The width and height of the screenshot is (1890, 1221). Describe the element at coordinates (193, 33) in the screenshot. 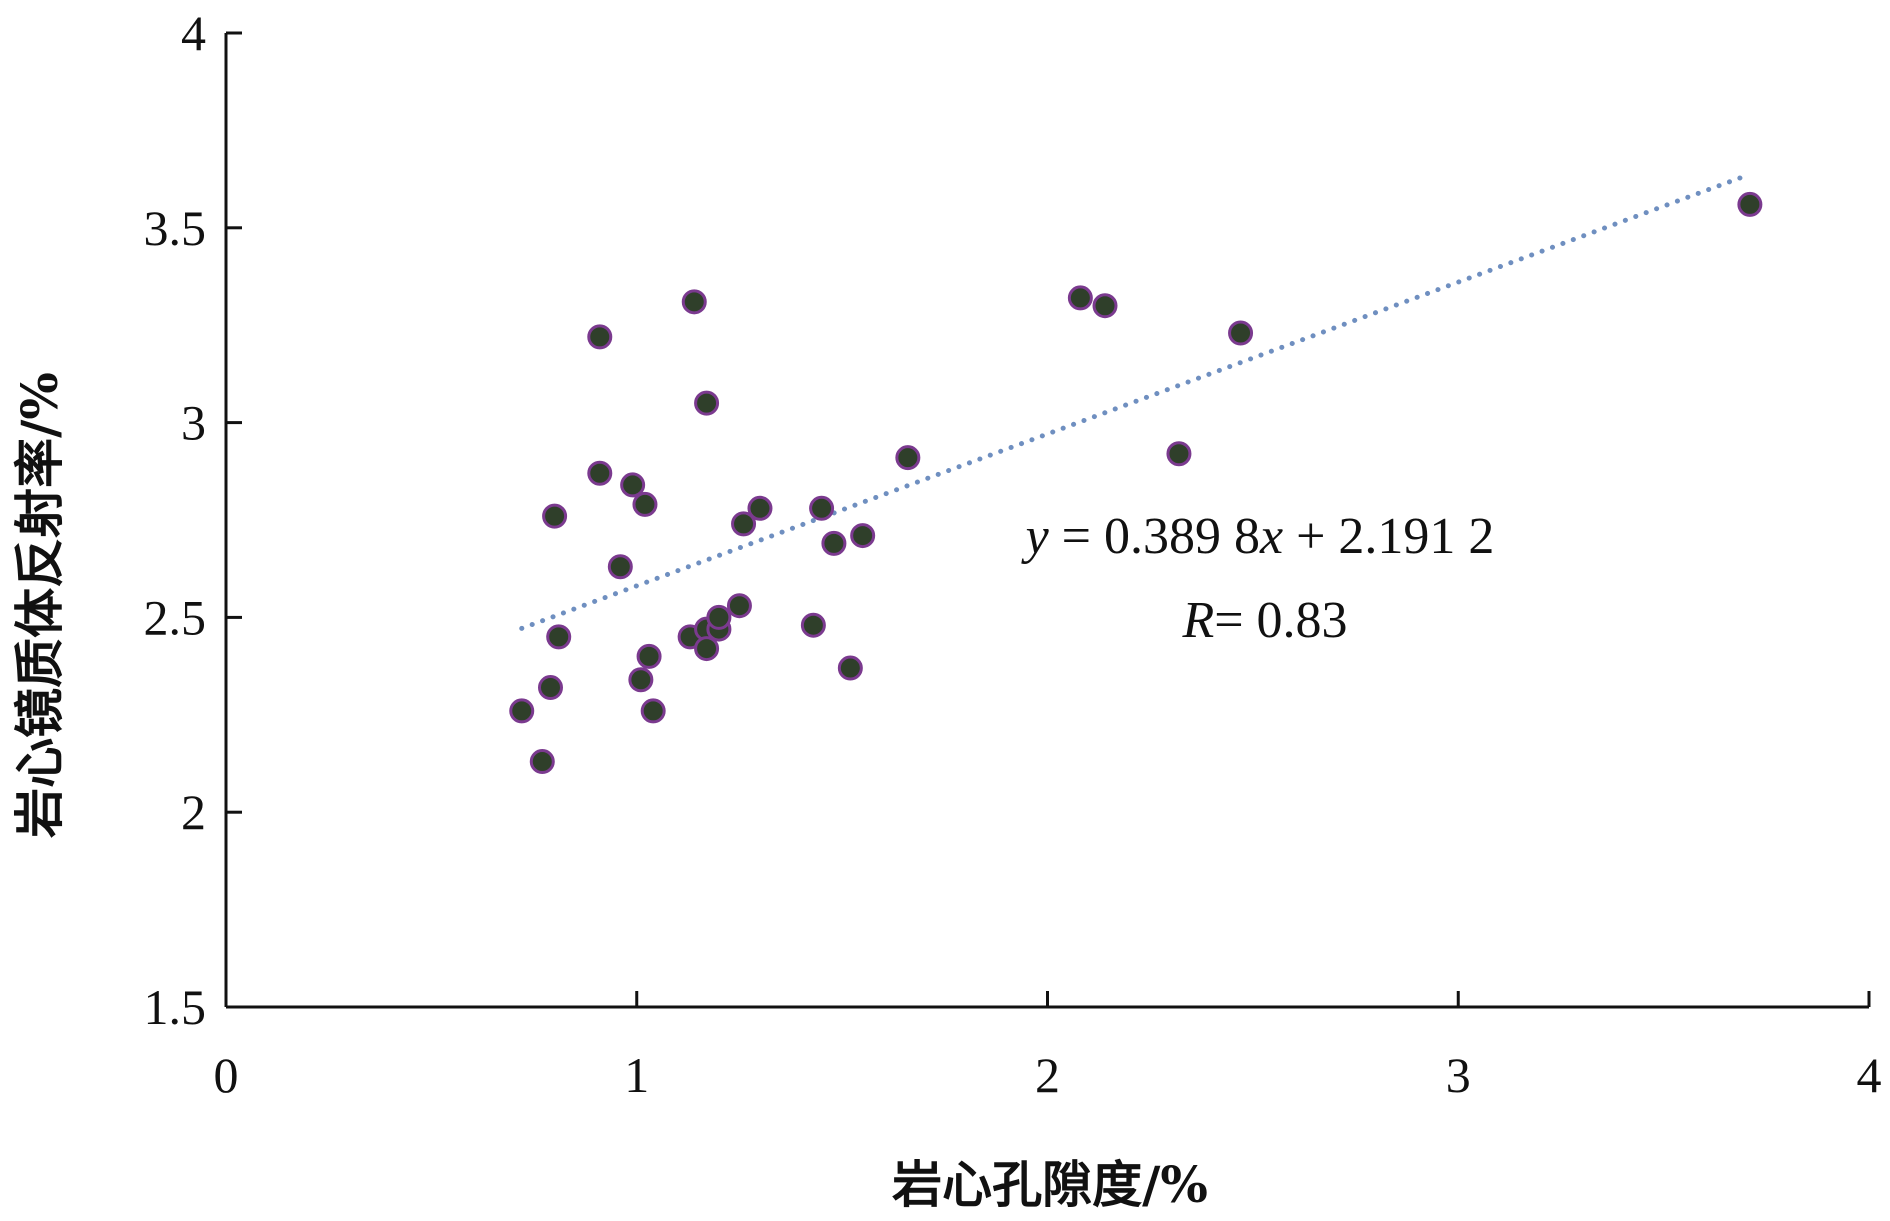

I see `y-tick-label: 4` at that location.